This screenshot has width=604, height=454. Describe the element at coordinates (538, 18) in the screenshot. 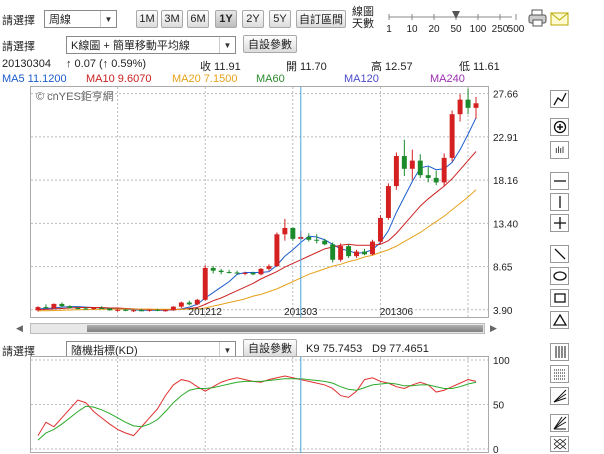

I see `print-icon` at that location.